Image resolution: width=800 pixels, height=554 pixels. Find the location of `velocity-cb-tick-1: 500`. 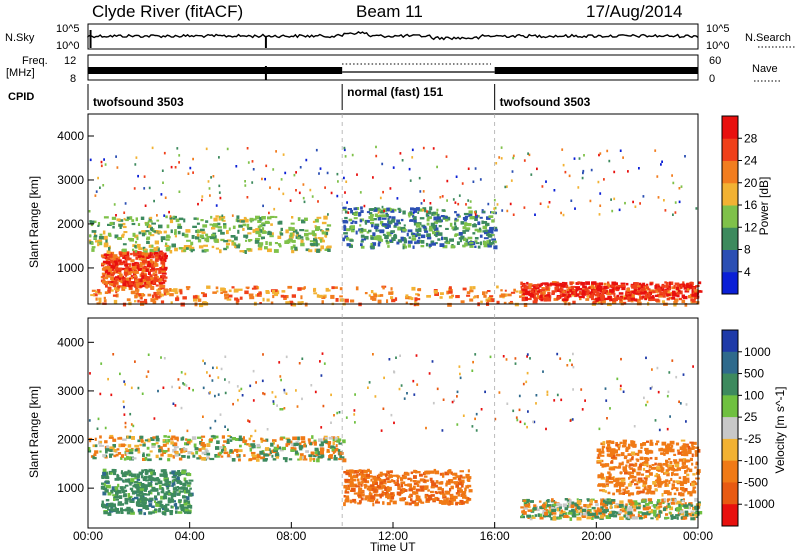

velocity-cb-tick-1: 500 is located at coordinates (754, 374).